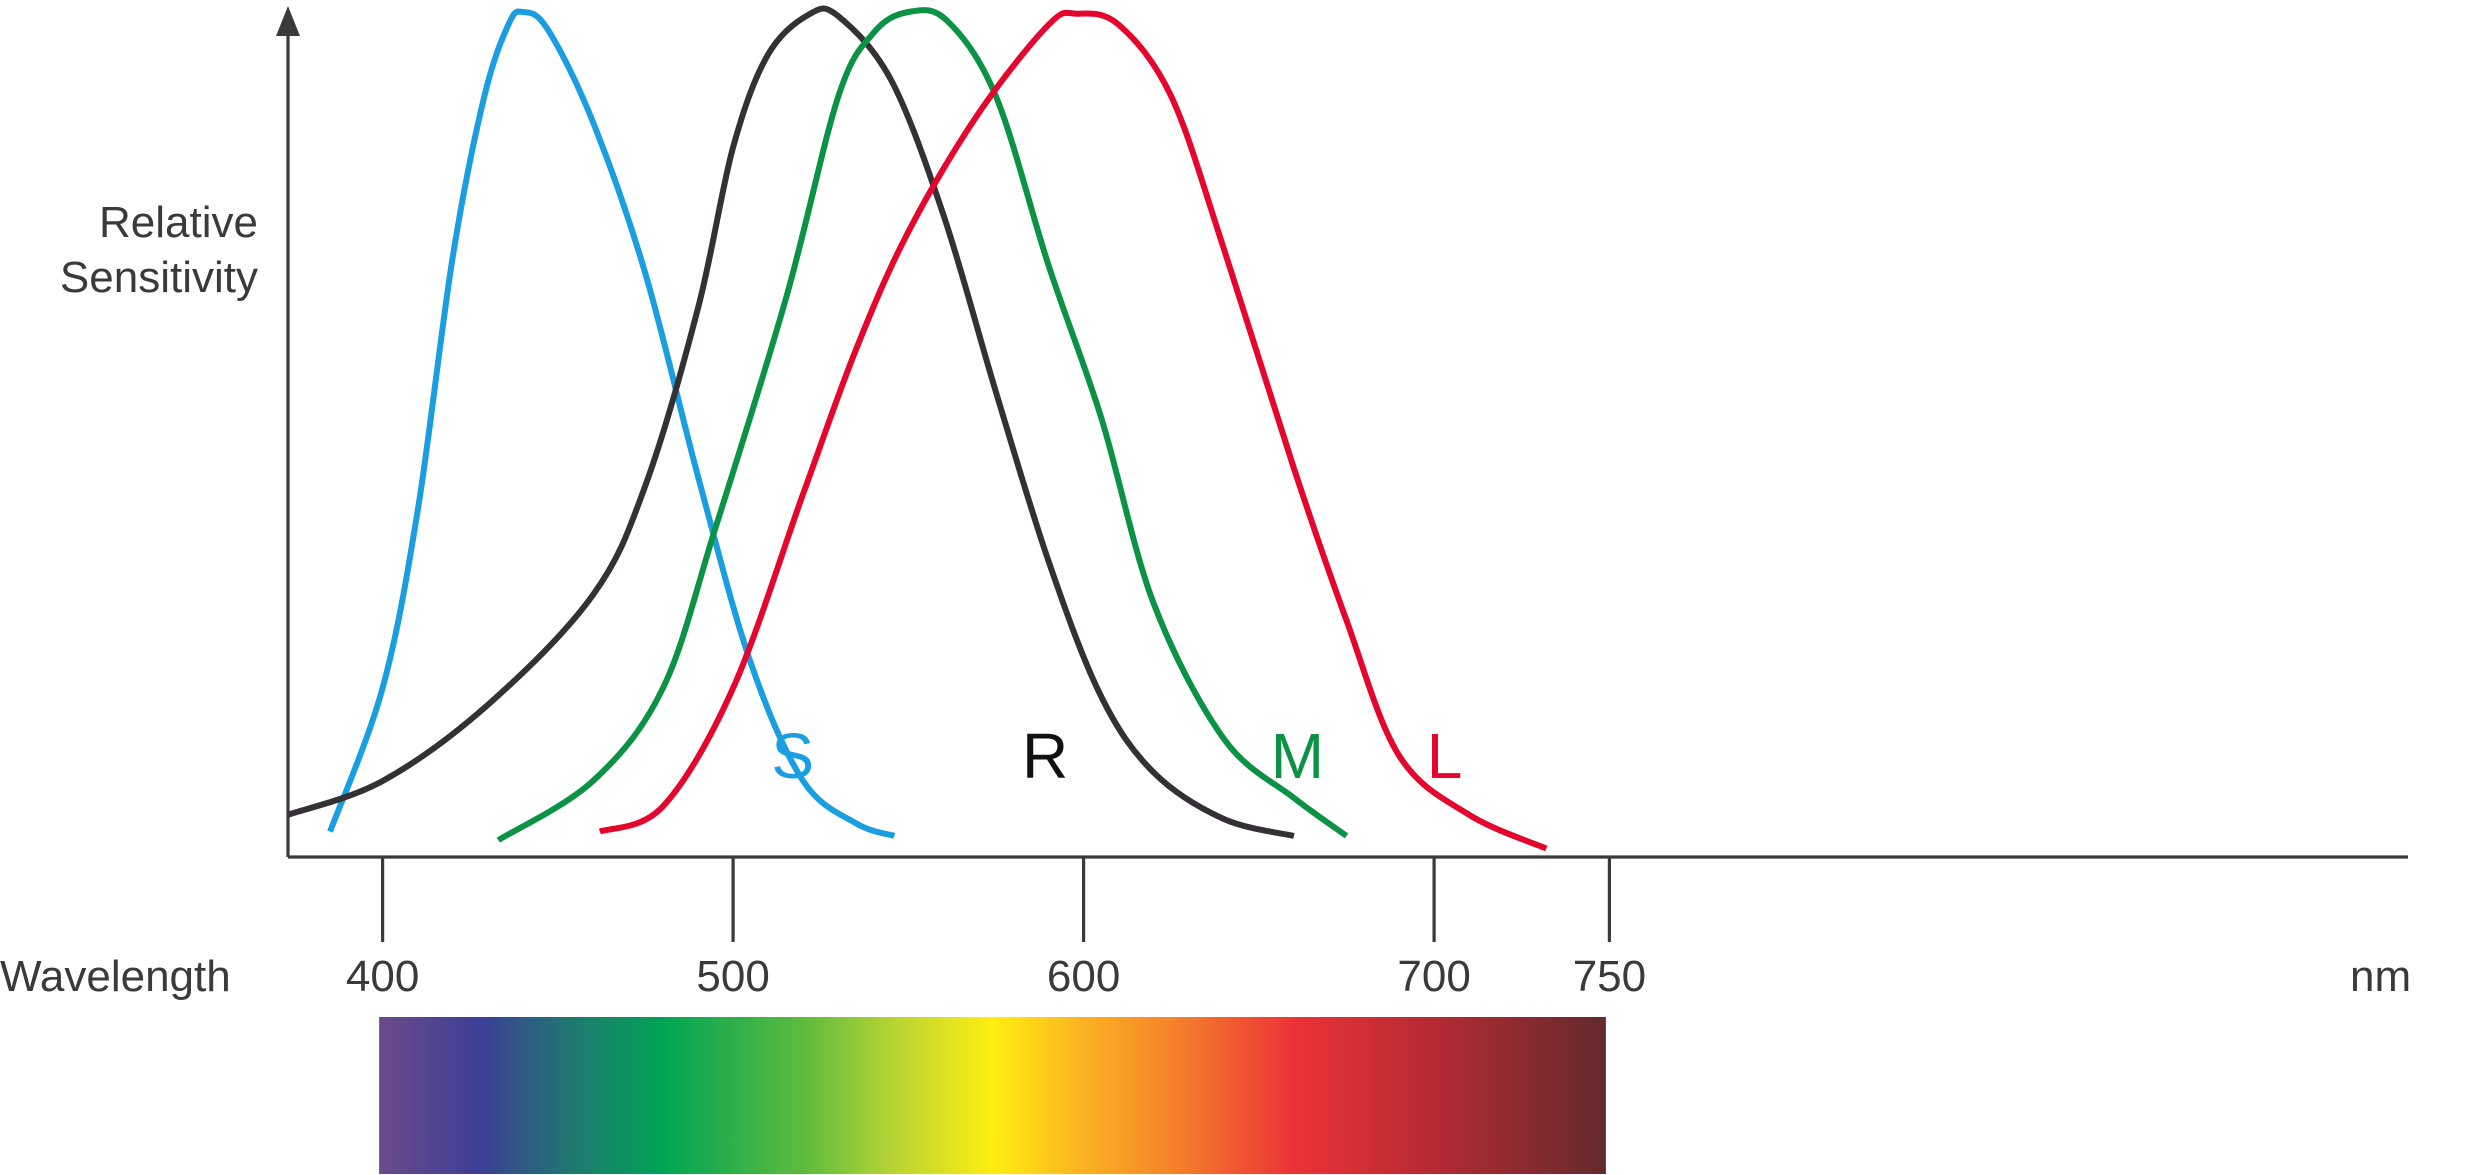  Describe the element at coordinates (178, 222) in the screenshot. I see `y-axis-label-line-1: Relative` at that location.